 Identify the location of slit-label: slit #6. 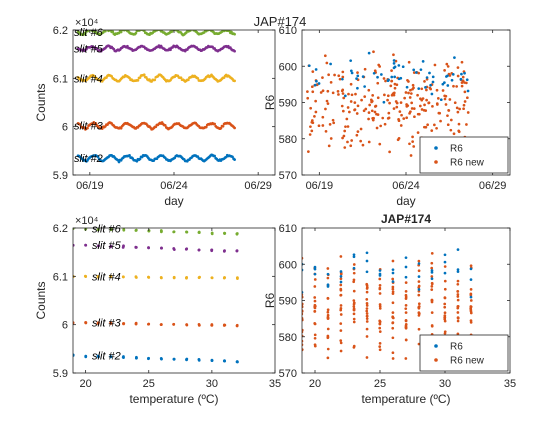
(89, 33).